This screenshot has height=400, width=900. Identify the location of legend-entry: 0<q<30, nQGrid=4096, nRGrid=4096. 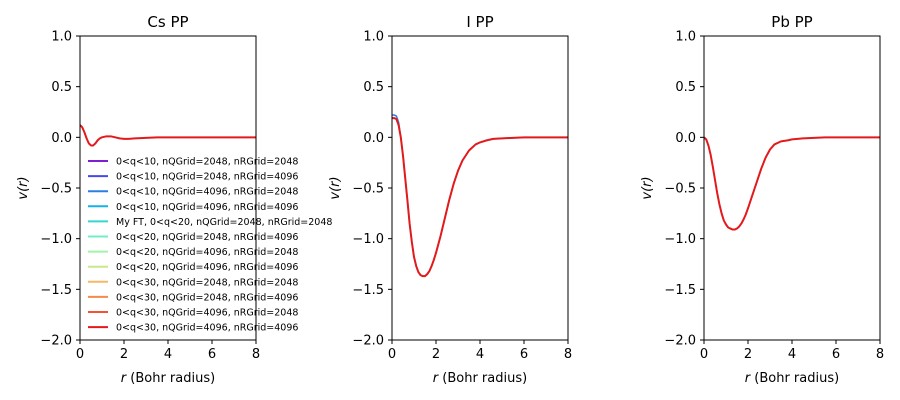
(193, 328).